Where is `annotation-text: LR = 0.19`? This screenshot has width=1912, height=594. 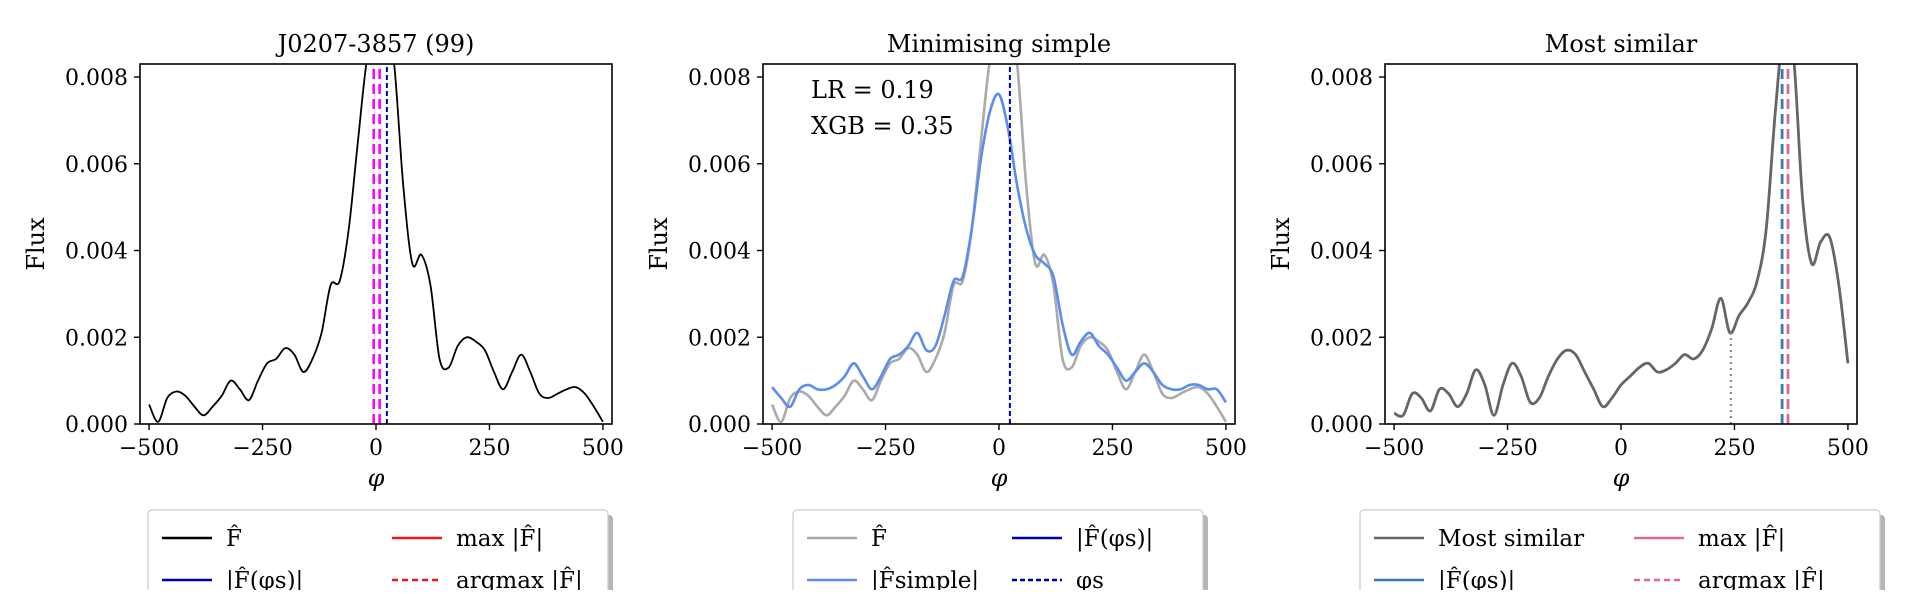
annotation-text: LR = 0.19 is located at coordinates (872, 90).